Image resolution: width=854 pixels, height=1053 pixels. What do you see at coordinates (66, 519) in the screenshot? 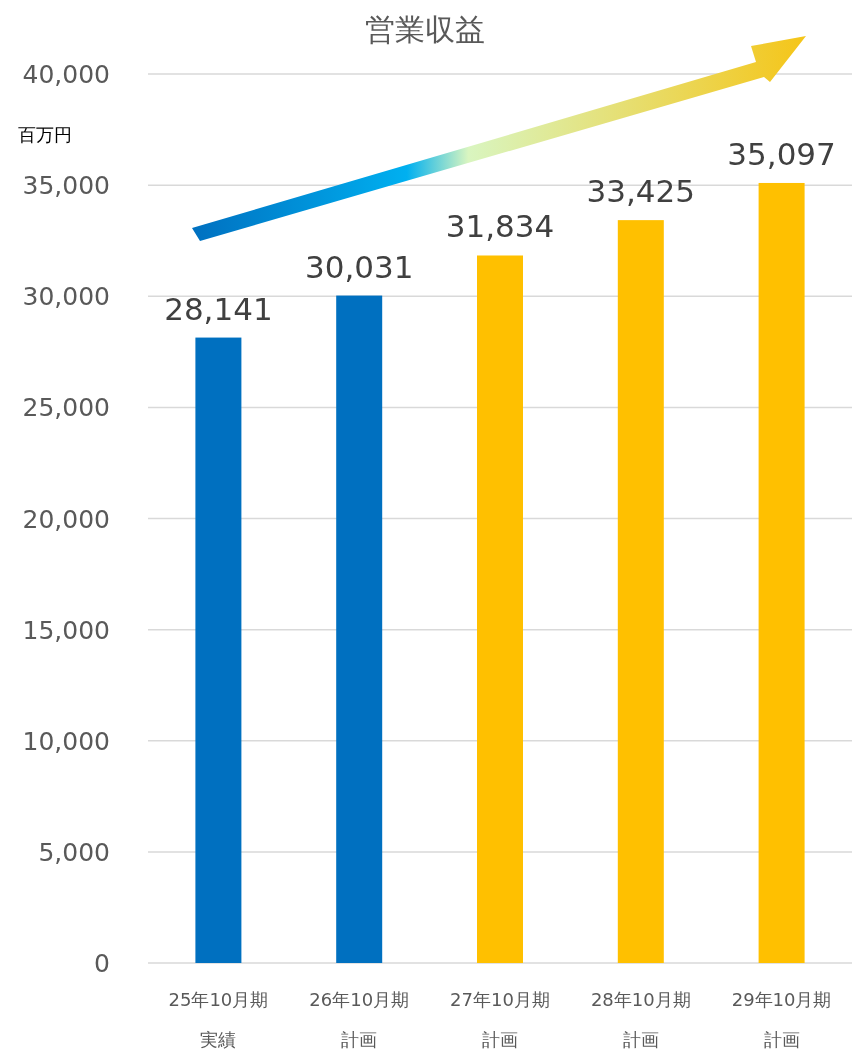
I see `y-tick-label: 20,000` at bounding box center [66, 519].